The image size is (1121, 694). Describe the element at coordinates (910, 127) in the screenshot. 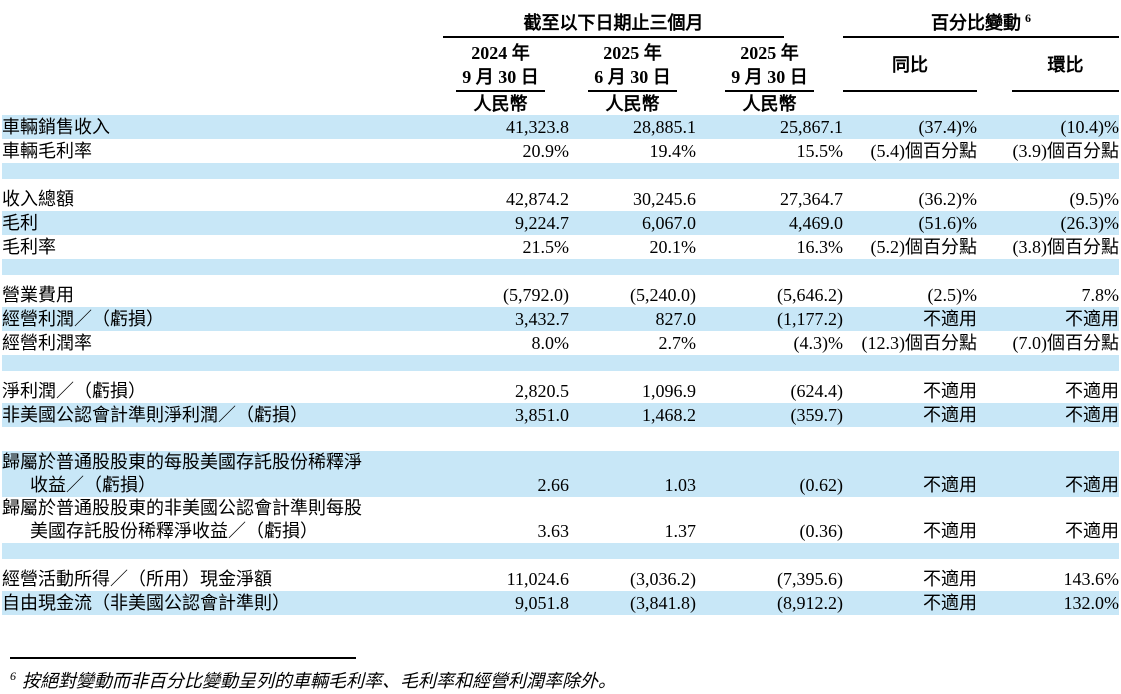

I see `cell-yoy: (37.4)%` at that location.